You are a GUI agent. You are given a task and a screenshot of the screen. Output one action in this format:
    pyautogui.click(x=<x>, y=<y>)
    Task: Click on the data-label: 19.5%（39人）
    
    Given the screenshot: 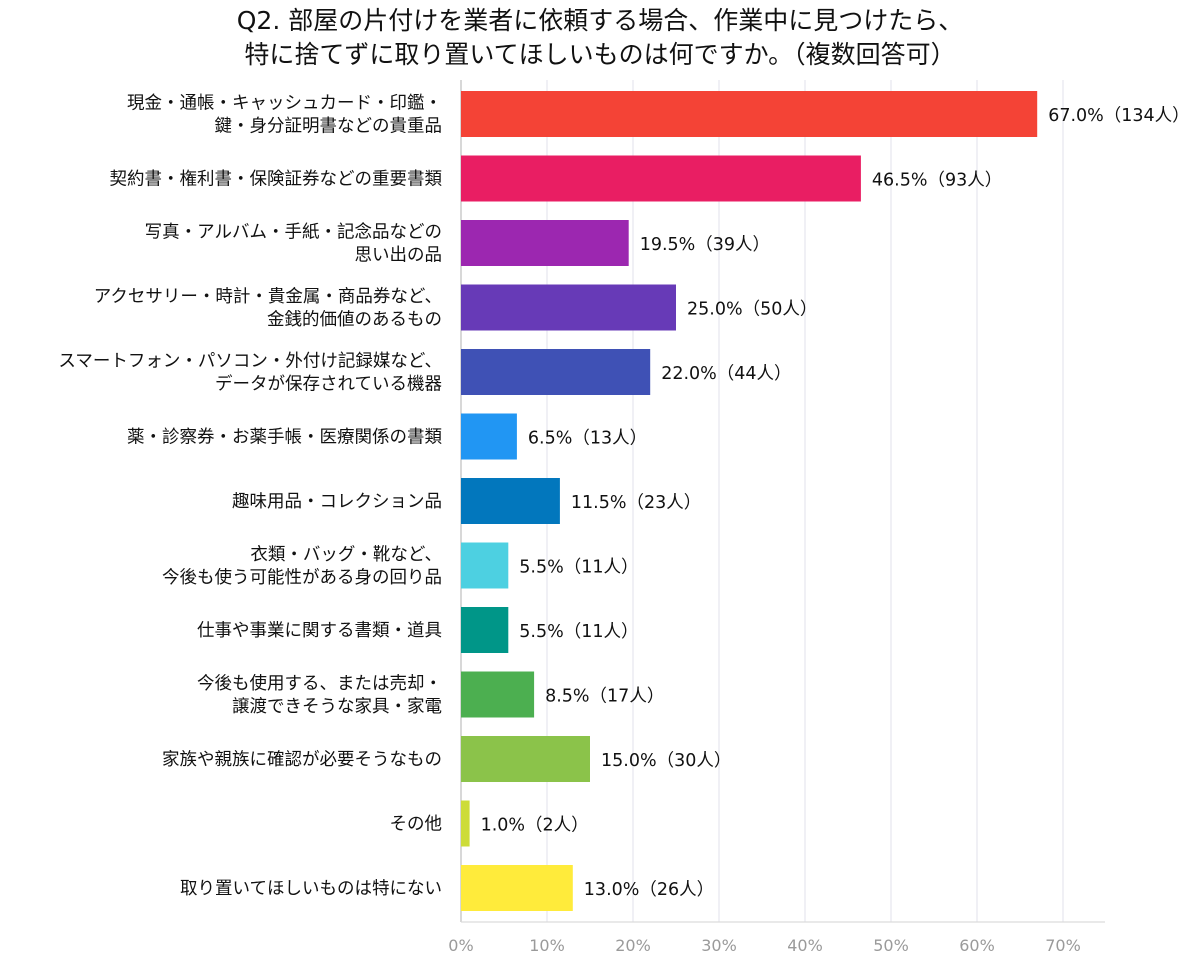 What is the action you would take?
    pyautogui.click(x=705, y=245)
    